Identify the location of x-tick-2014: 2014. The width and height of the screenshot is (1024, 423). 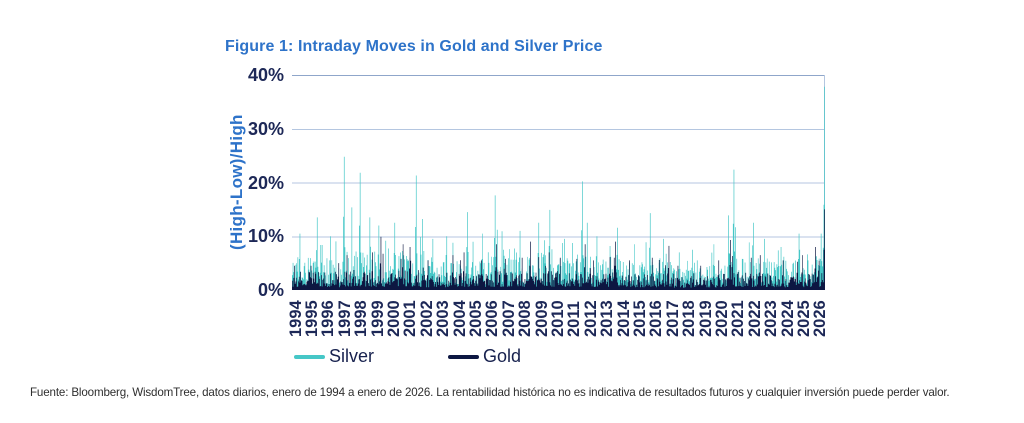
(623, 319).